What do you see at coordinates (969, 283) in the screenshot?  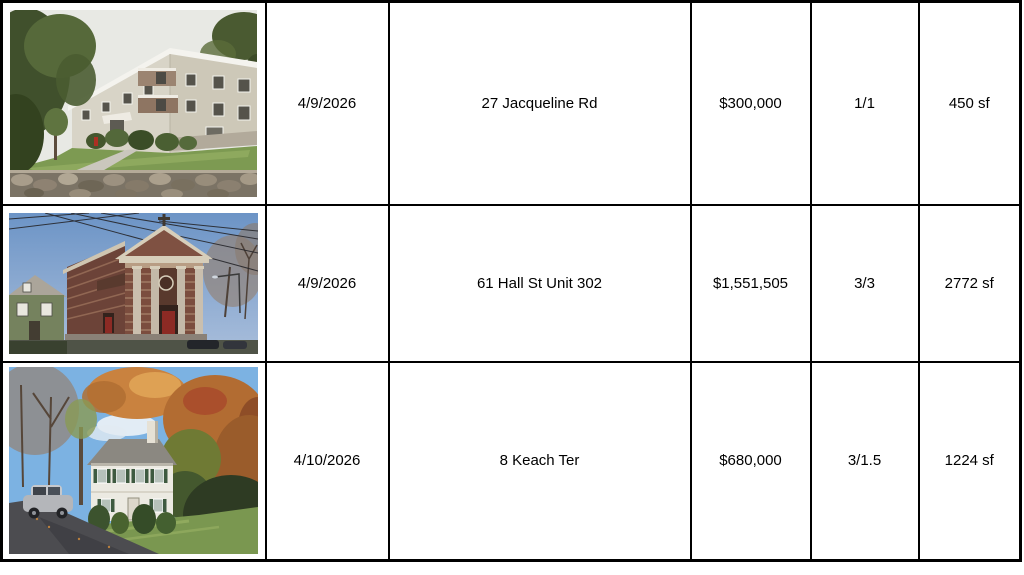 I see `size-cell: 2772 sf` at bounding box center [969, 283].